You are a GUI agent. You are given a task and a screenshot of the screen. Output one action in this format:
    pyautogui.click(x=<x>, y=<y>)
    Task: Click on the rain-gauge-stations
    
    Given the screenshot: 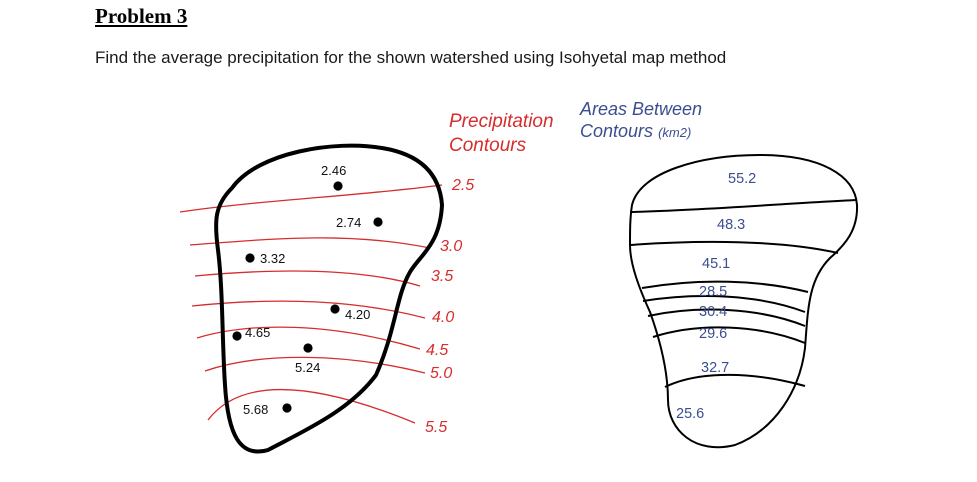 What is the action you would take?
    pyautogui.click(x=307, y=297)
    